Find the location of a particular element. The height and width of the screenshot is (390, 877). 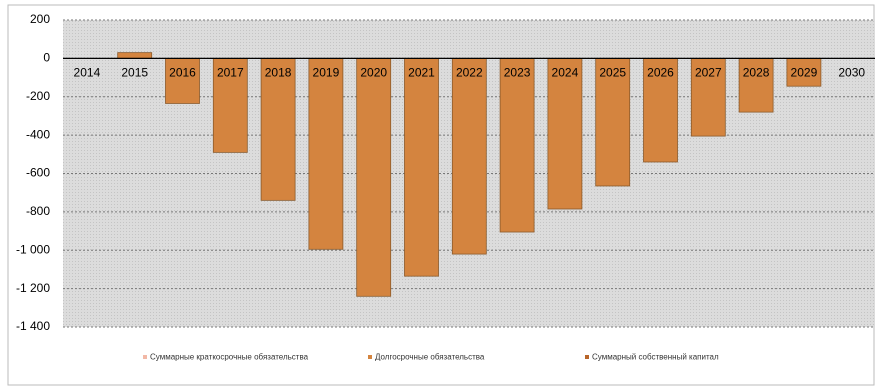

y-tick-label: -800 is located at coordinates (38, 211).